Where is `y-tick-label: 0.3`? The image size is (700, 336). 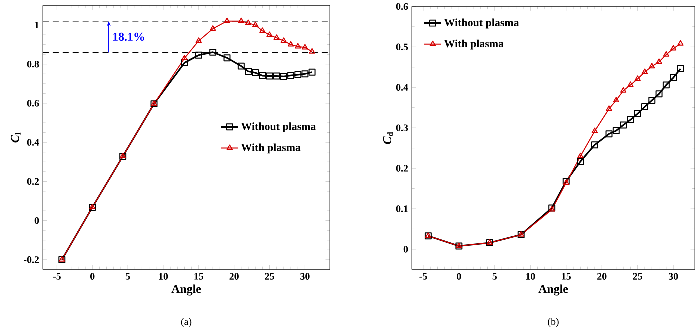
y-tick-label: 0.3 is located at coordinates (402, 128).